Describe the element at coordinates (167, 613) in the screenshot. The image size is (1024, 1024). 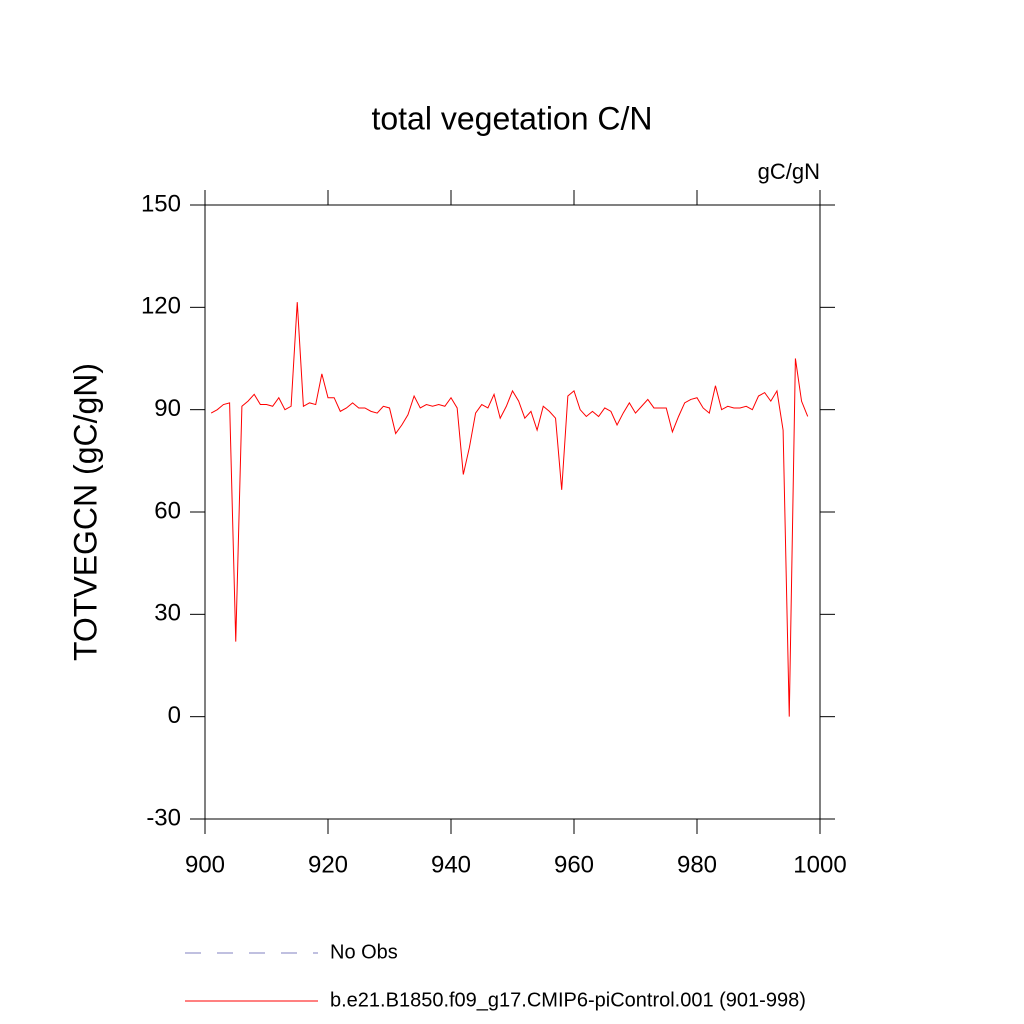
I see `y-tick-label: 30` at that location.